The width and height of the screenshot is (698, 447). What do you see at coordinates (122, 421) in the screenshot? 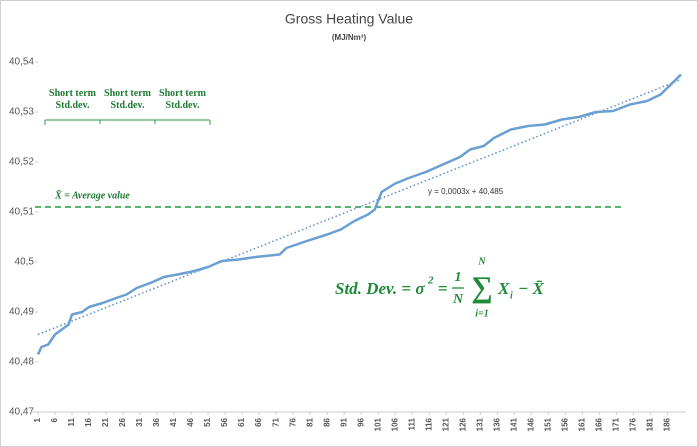
I see `x-tick-label: 26` at bounding box center [122, 421].